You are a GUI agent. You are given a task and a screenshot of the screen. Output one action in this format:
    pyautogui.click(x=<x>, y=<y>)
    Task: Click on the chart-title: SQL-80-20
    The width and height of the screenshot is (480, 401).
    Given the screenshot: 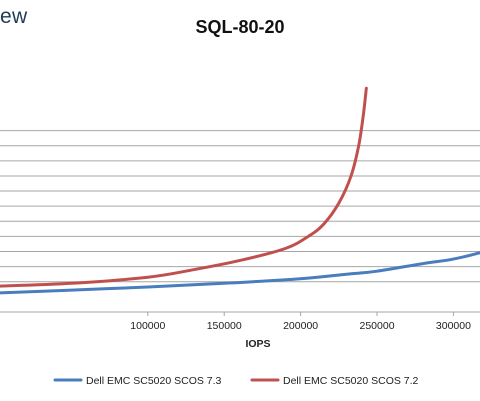 What is the action you would take?
    pyautogui.click(x=239, y=27)
    